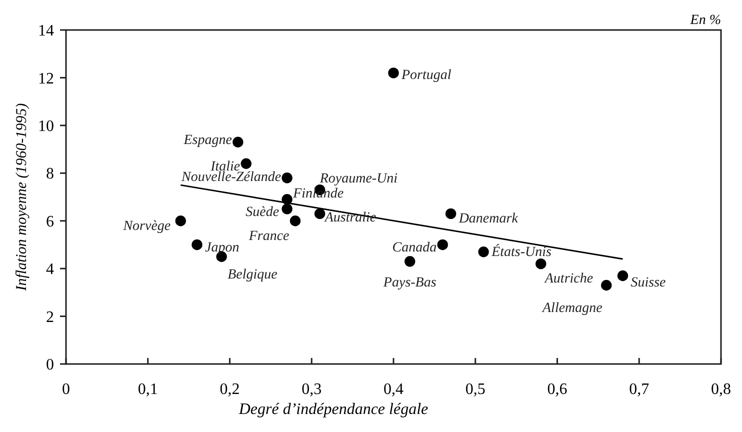 Image resolution: width=742 pixels, height=432 pixels. Describe the element at coordinates (333, 409) in the screenshot. I see `x-axis-title: Degré d’indépendance légale` at that location.